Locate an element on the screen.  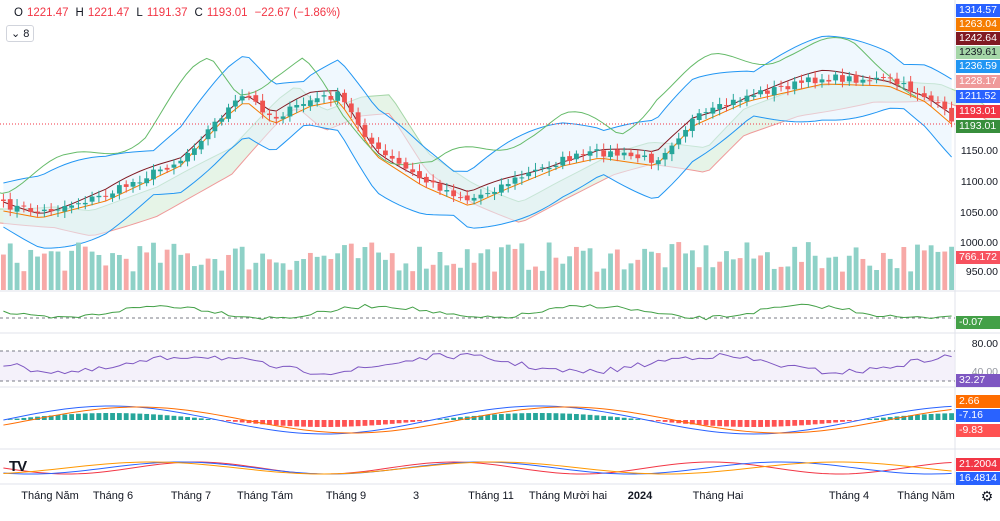
chevron-down-icon: ⌄ is located at coordinates (16, 34).